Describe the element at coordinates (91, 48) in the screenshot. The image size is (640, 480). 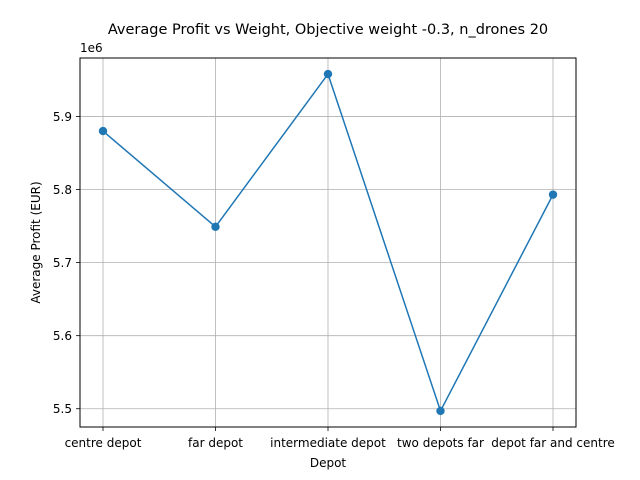
I see `y-offset-label: 1e6` at that location.